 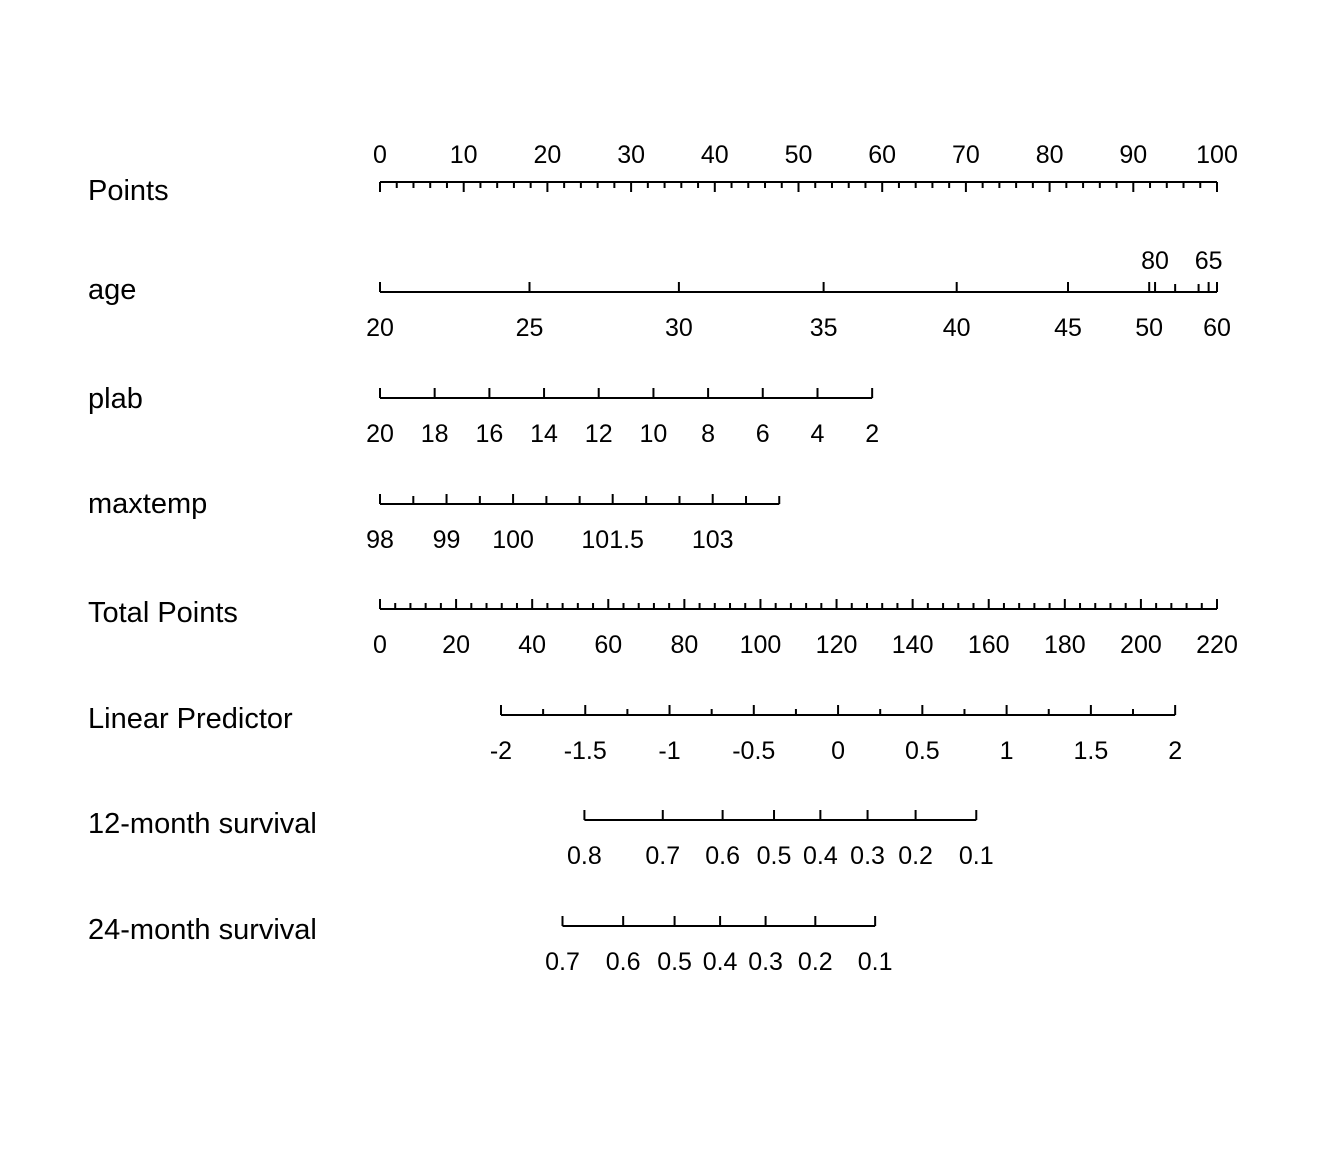 What do you see at coordinates (202, 930) in the screenshot?
I see `row-label-24-month-survival: 24-month survival` at bounding box center [202, 930].